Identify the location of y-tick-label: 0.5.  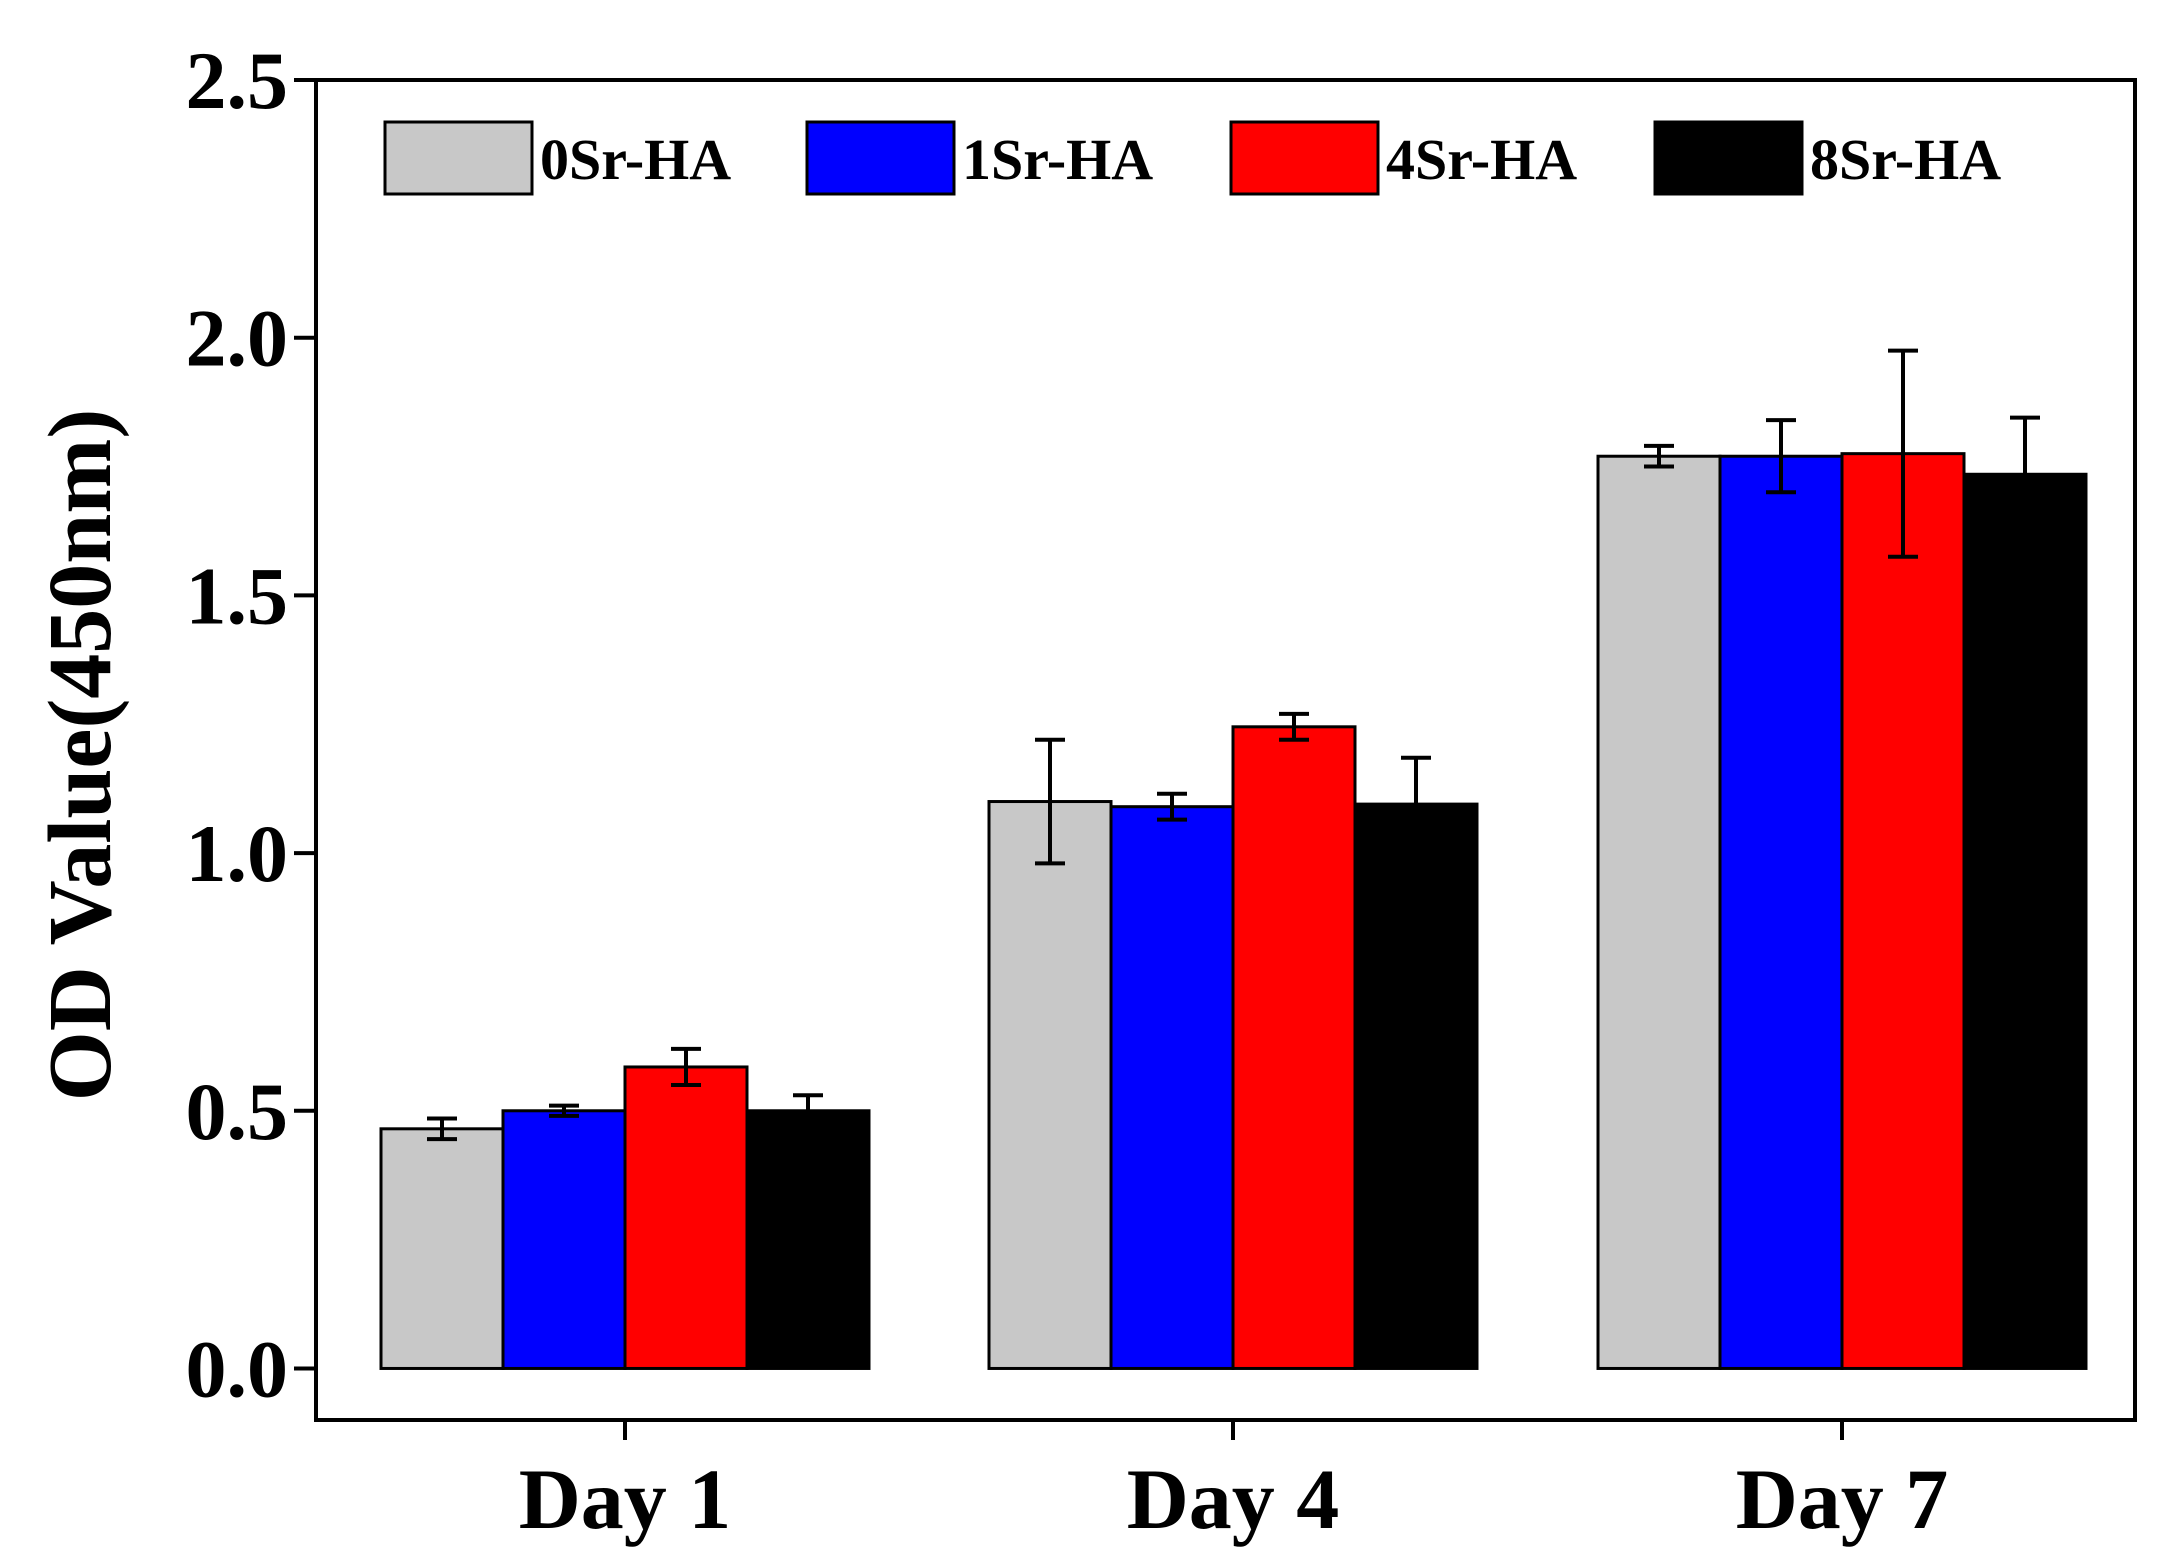
(237, 1111).